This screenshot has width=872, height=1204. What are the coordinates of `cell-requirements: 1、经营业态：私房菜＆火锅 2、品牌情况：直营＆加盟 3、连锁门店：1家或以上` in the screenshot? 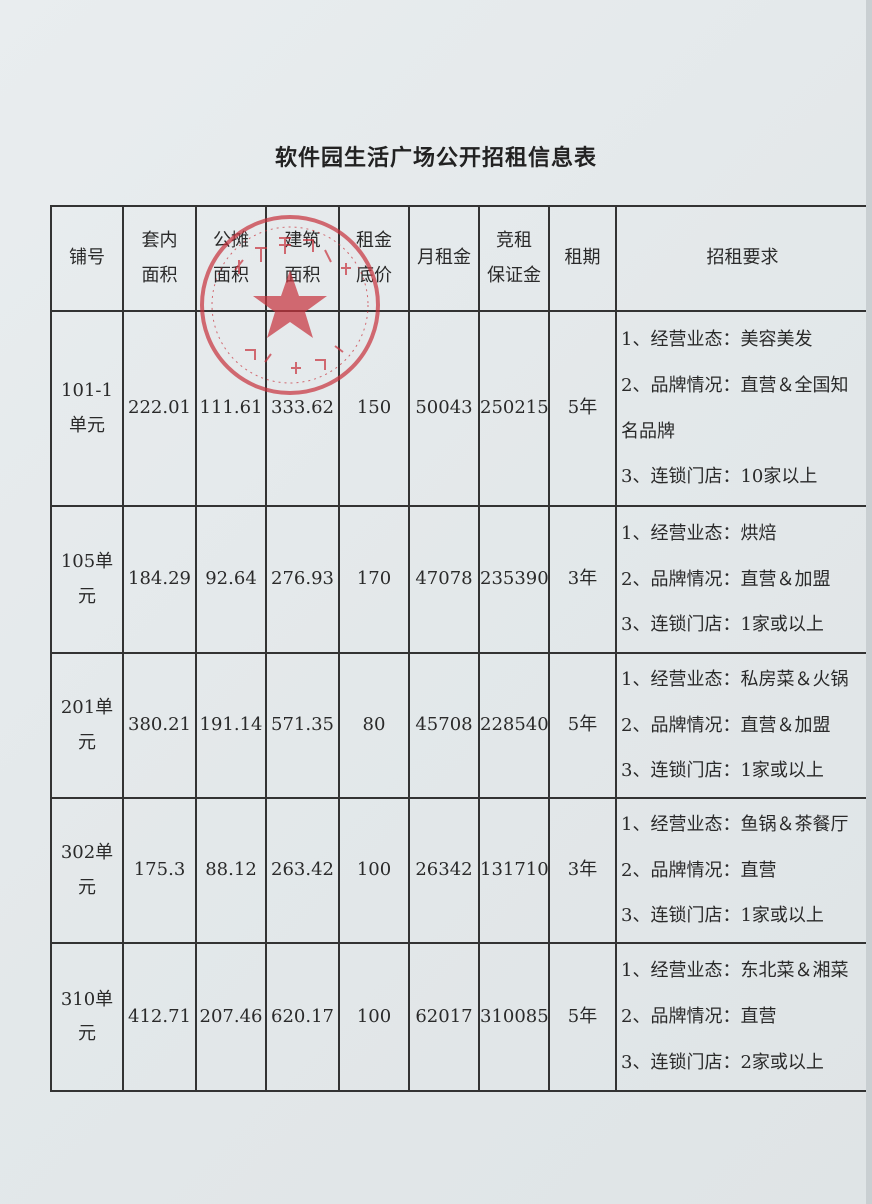 It's located at (742, 725).